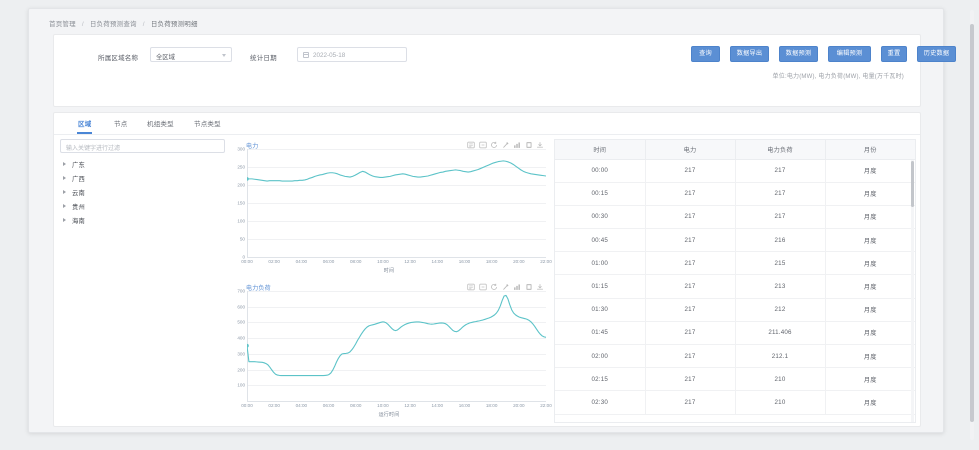 This screenshot has width=979, height=450. What do you see at coordinates (735, 310) in the screenshot?
I see `table-row: 01:30 217 212 月度` at bounding box center [735, 310].